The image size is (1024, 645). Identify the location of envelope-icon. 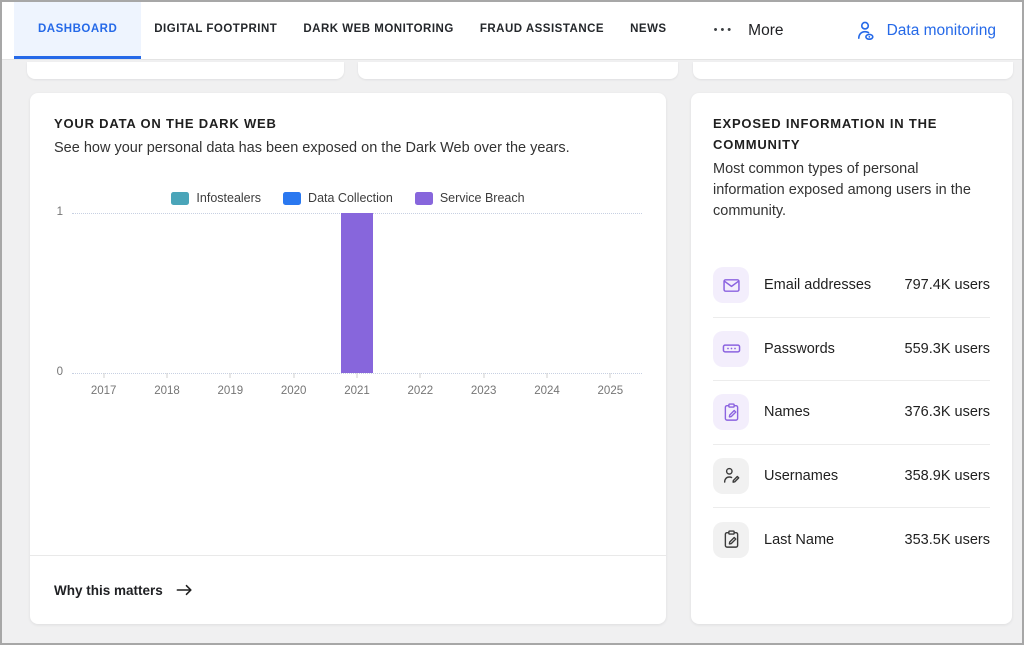
(731, 285).